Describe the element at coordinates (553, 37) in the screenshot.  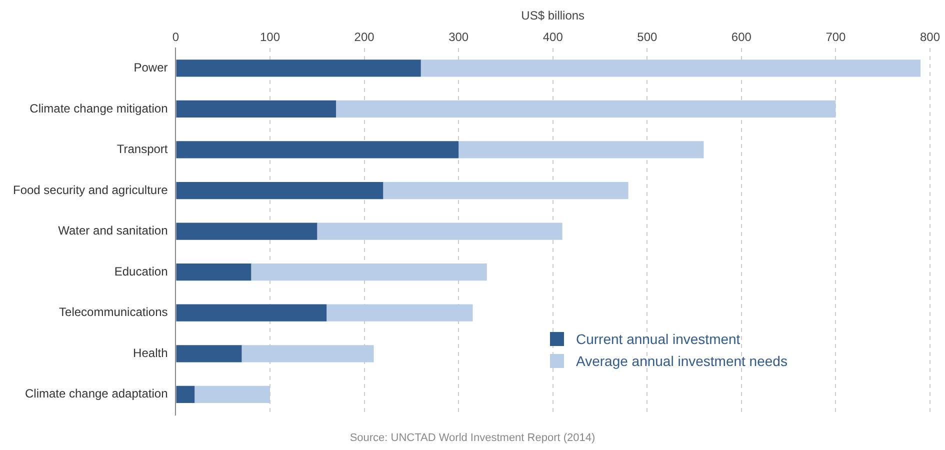
I see `x-tick-label: 400` at that location.